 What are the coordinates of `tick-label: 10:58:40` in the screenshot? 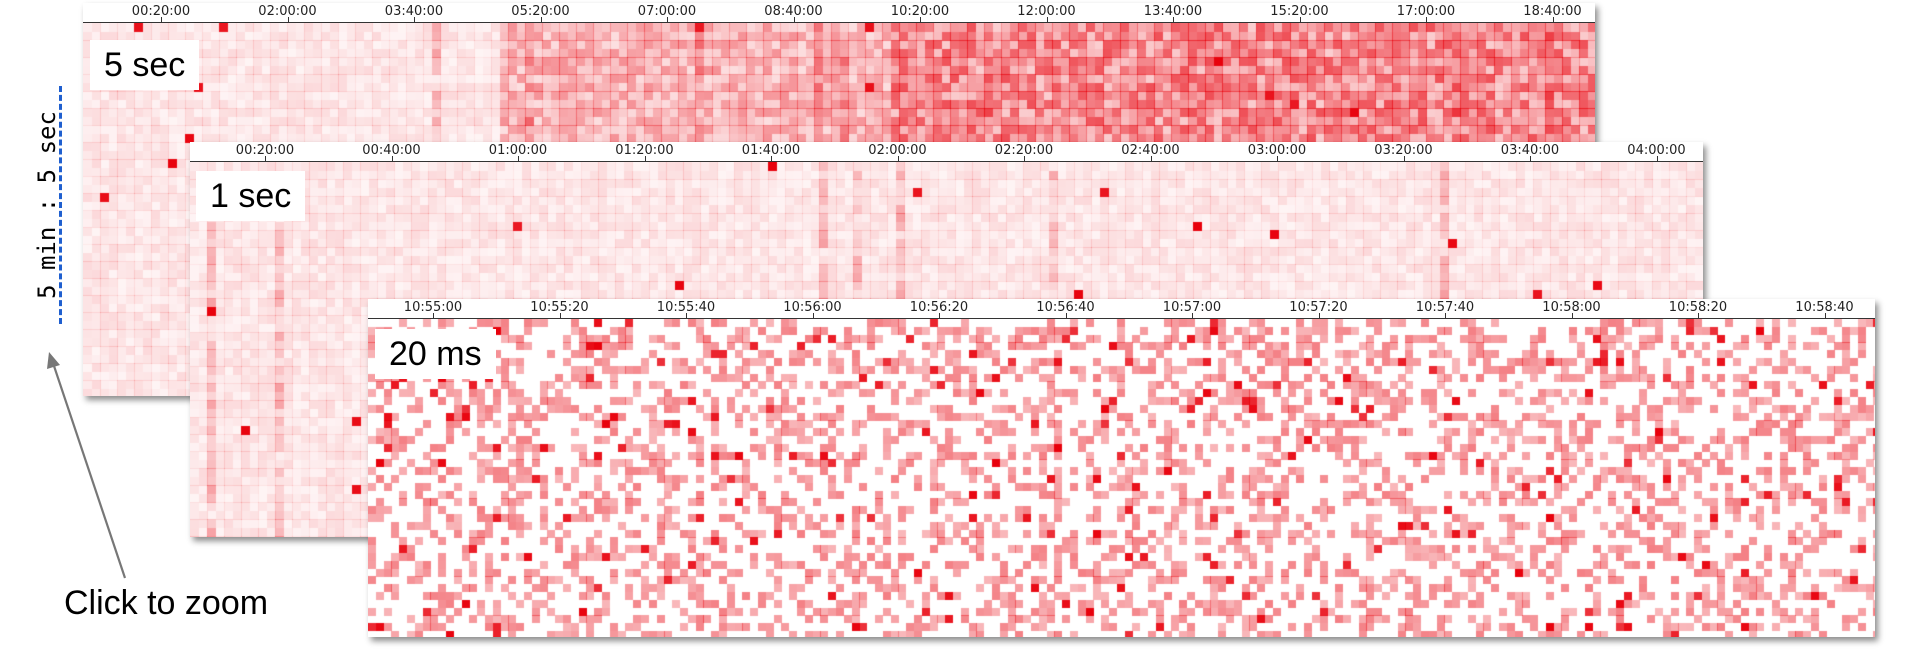 It's located at (1824, 307).